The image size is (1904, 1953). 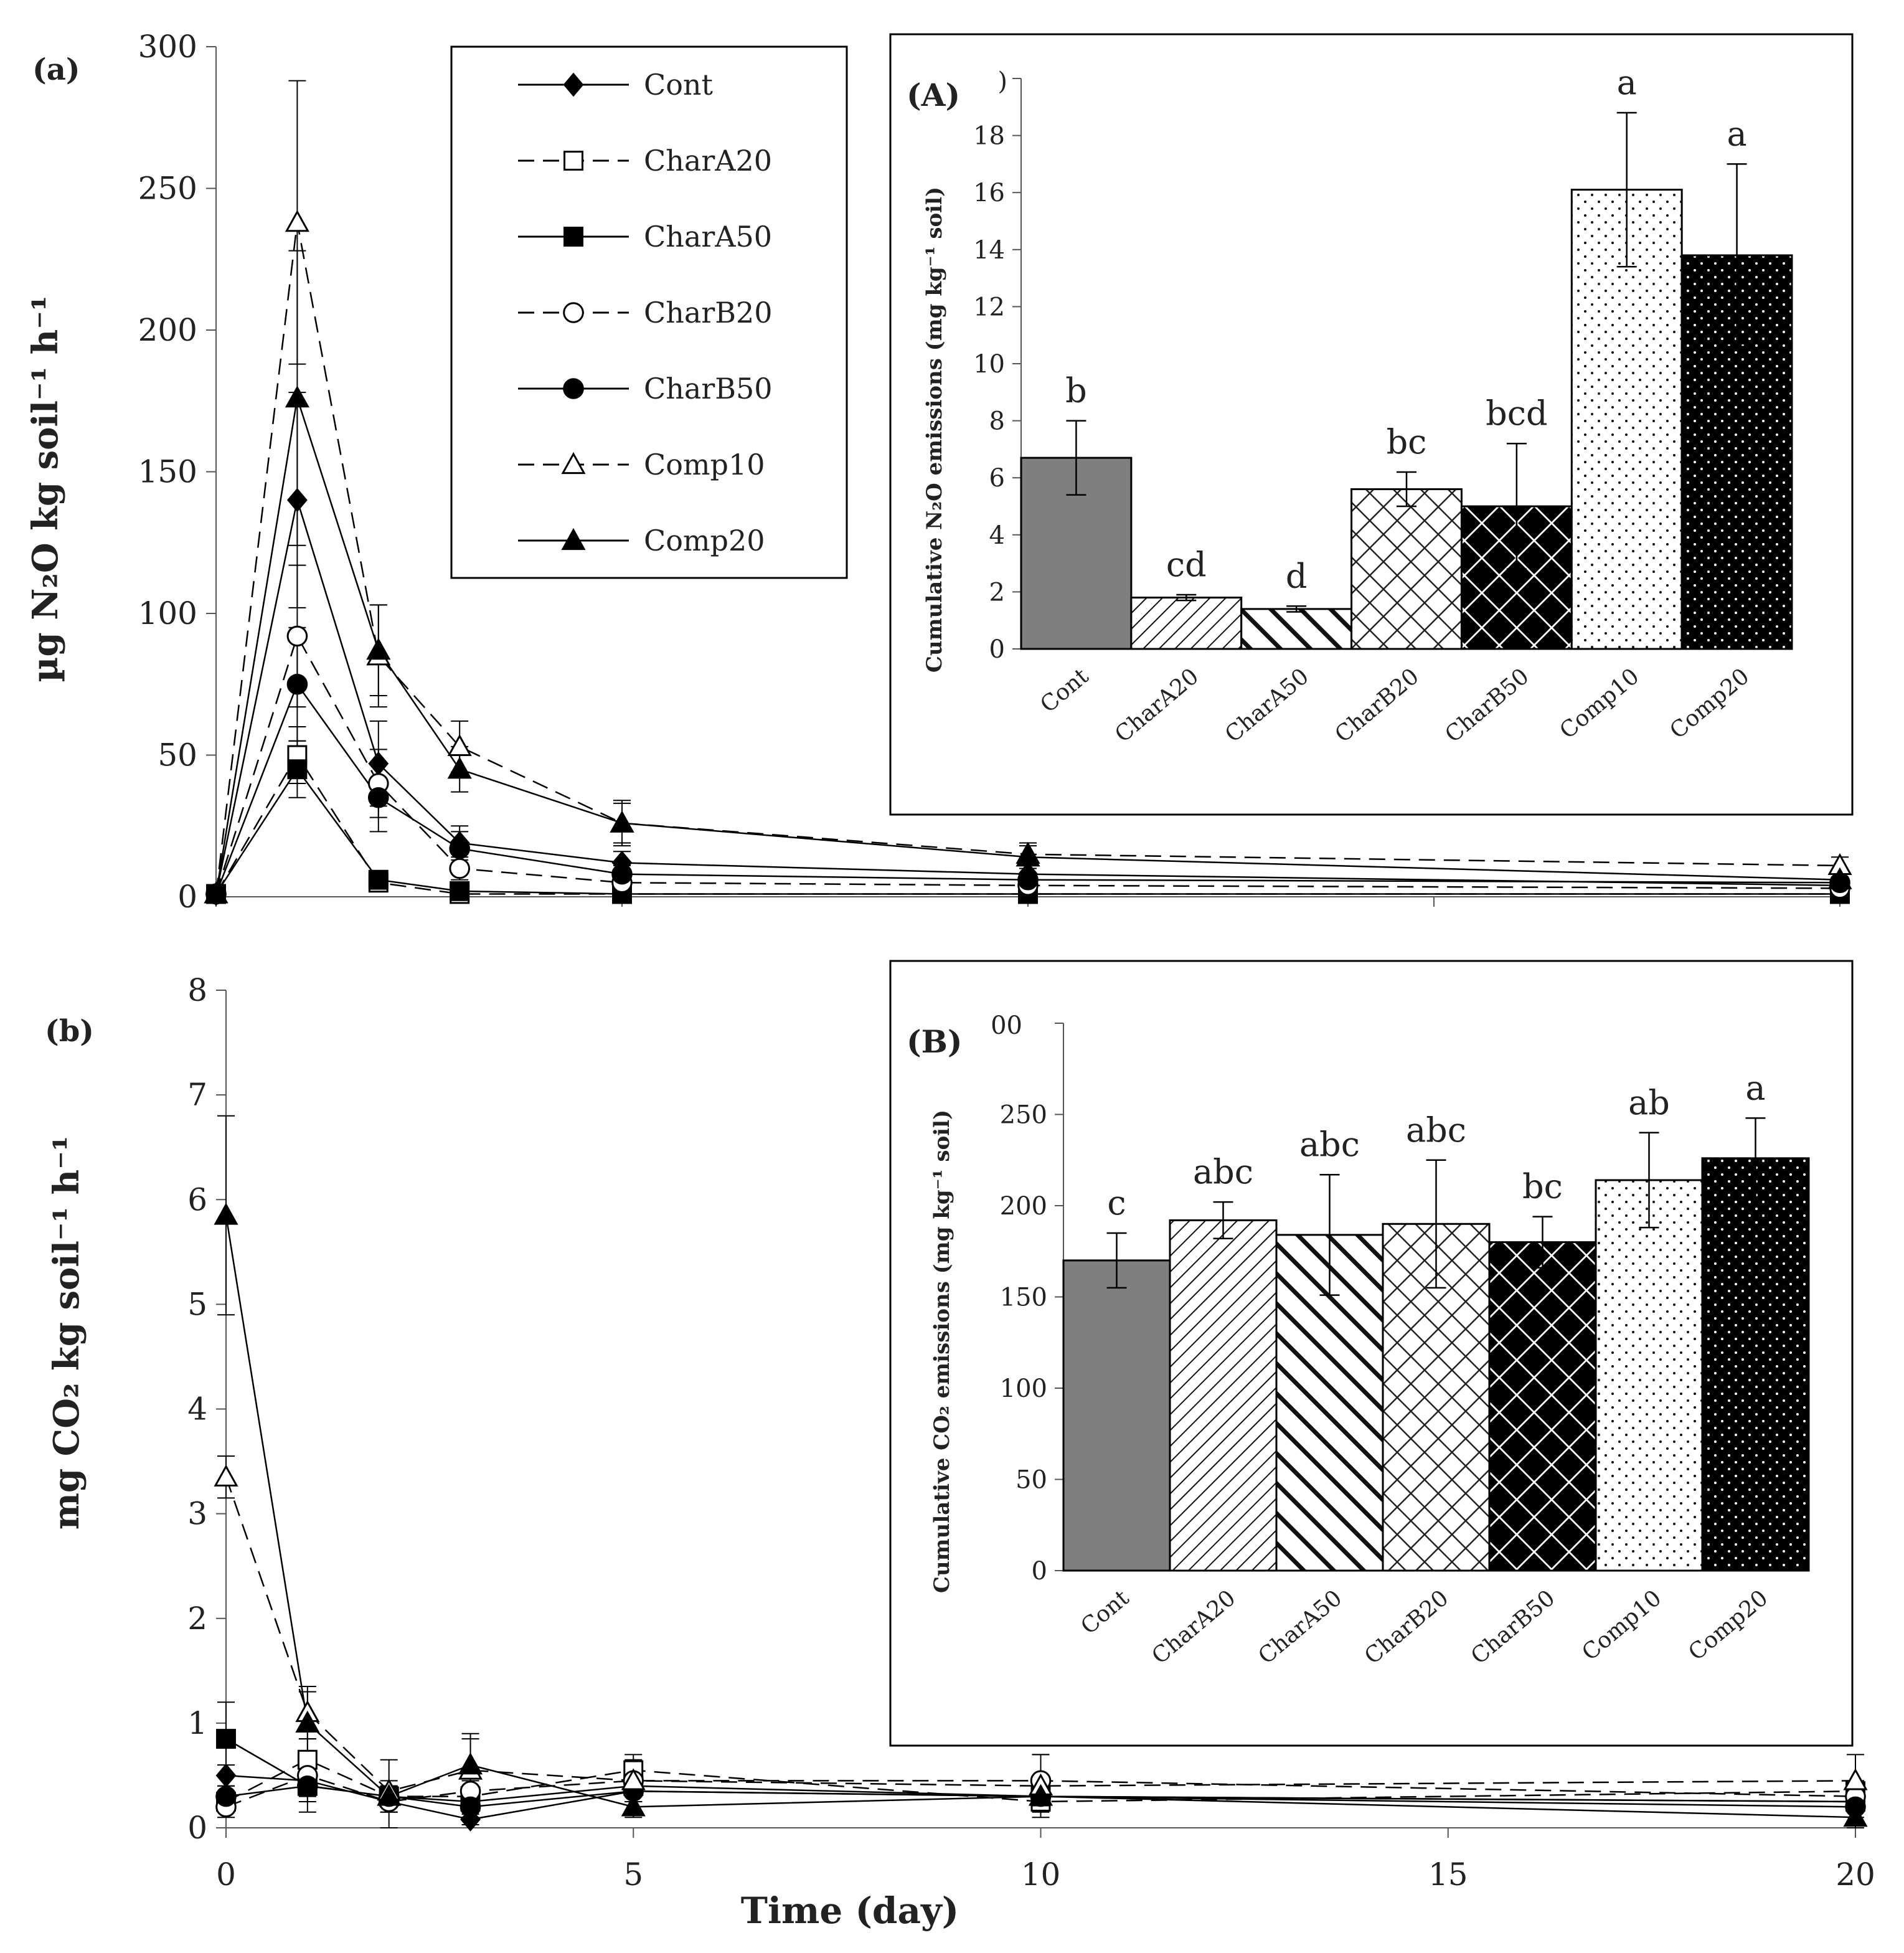 What do you see at coordinates (197, 1828) in the screenshot?
I see `panel-b-y-tick-label: 0` at bounding box center [197, 1828].